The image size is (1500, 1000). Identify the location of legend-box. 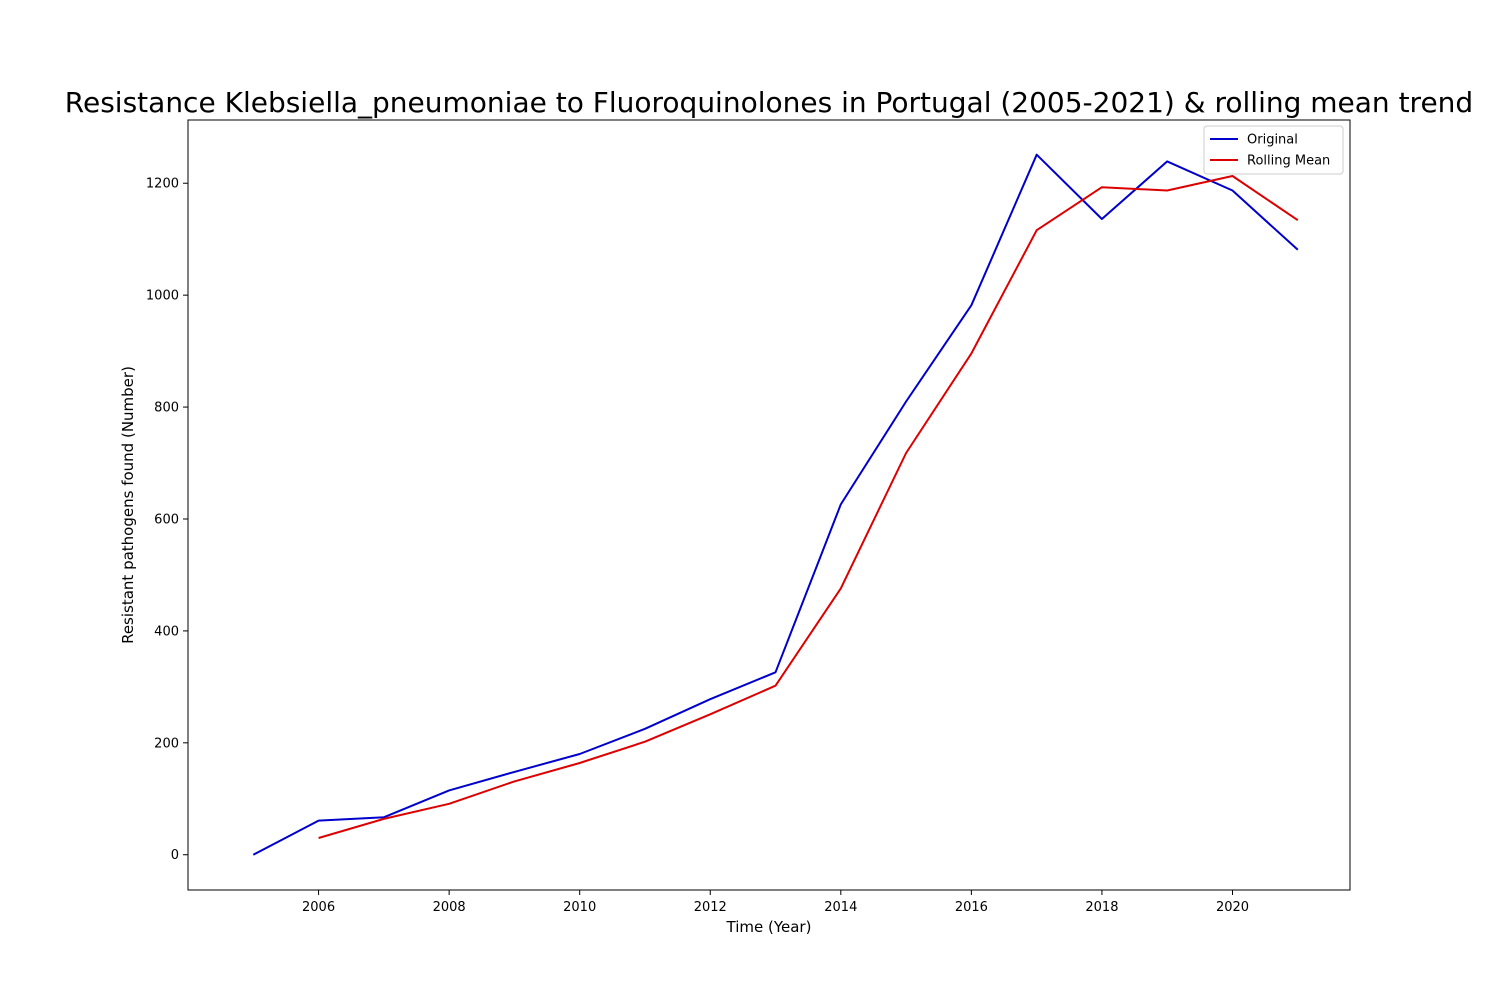
(1273, 150).